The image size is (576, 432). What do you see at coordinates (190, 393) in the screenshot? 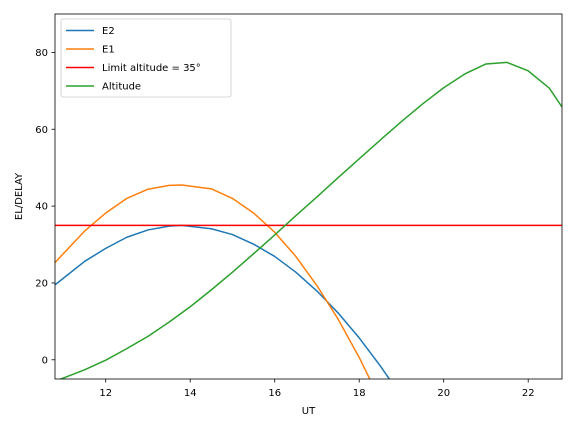
I see `x-tick-label: 14` at bounding box center [190, 393].